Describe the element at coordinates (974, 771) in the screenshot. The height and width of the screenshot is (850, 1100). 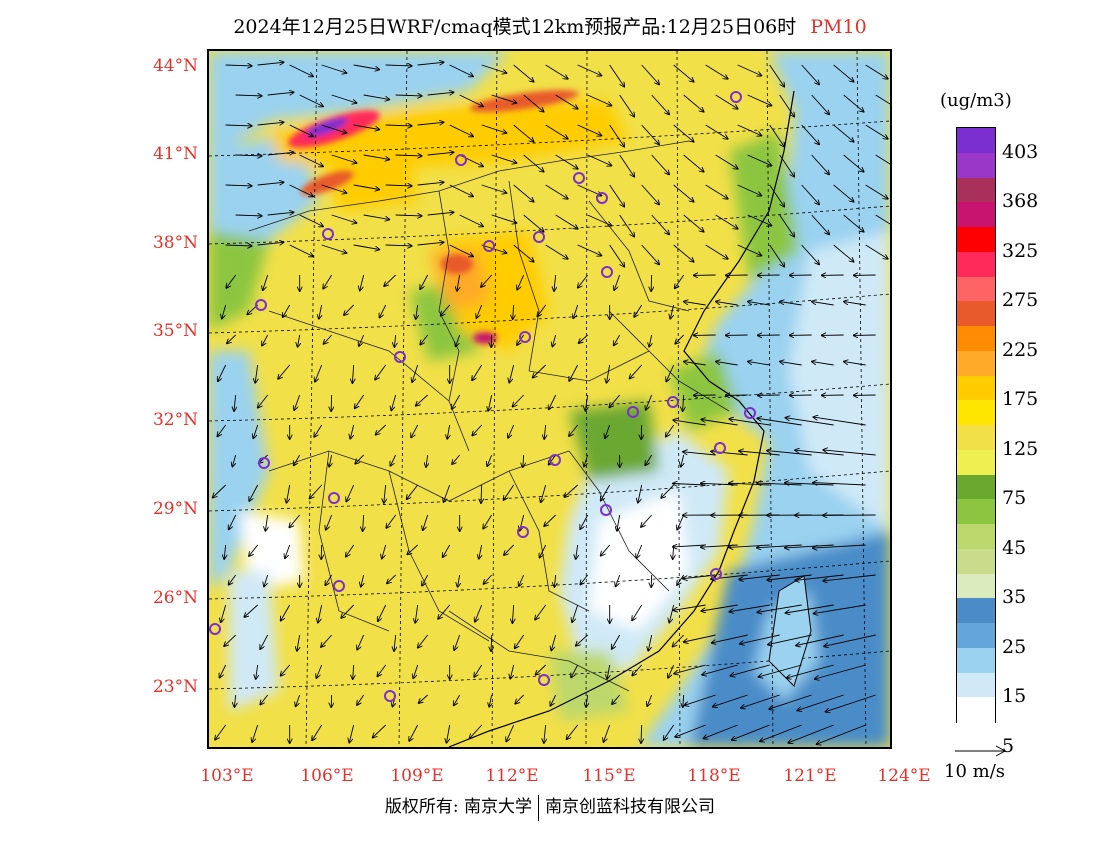
I see `reference-vector-label: 10 m/s` at that location.